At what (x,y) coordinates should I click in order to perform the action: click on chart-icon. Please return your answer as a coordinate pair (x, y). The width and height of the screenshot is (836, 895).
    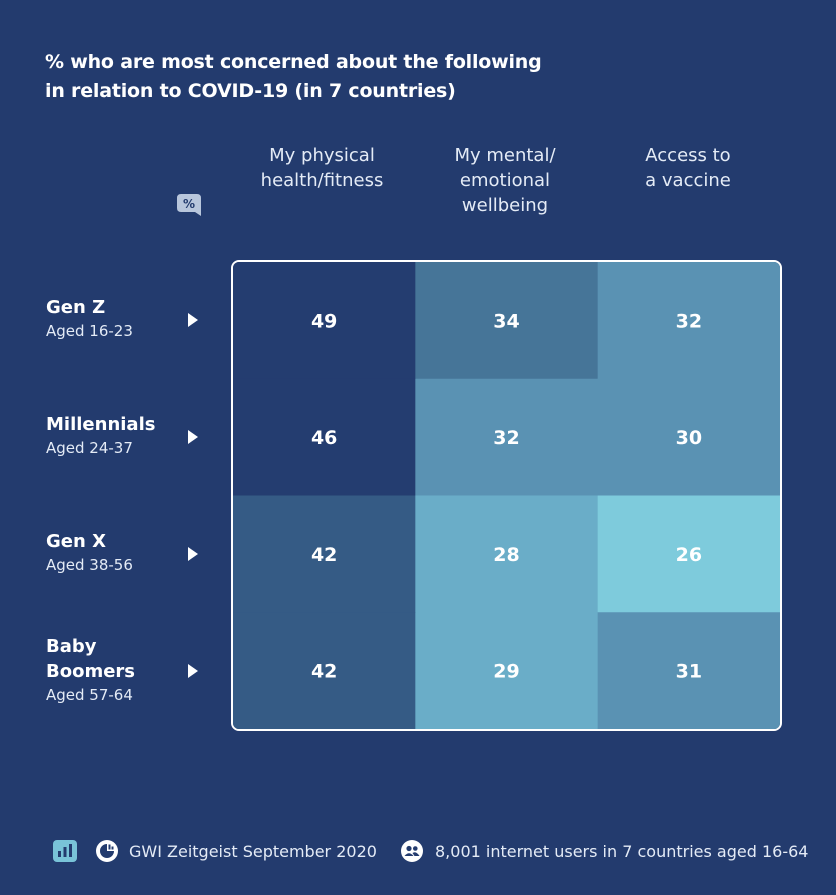
    Looking at the image, I should click on (65, 851).